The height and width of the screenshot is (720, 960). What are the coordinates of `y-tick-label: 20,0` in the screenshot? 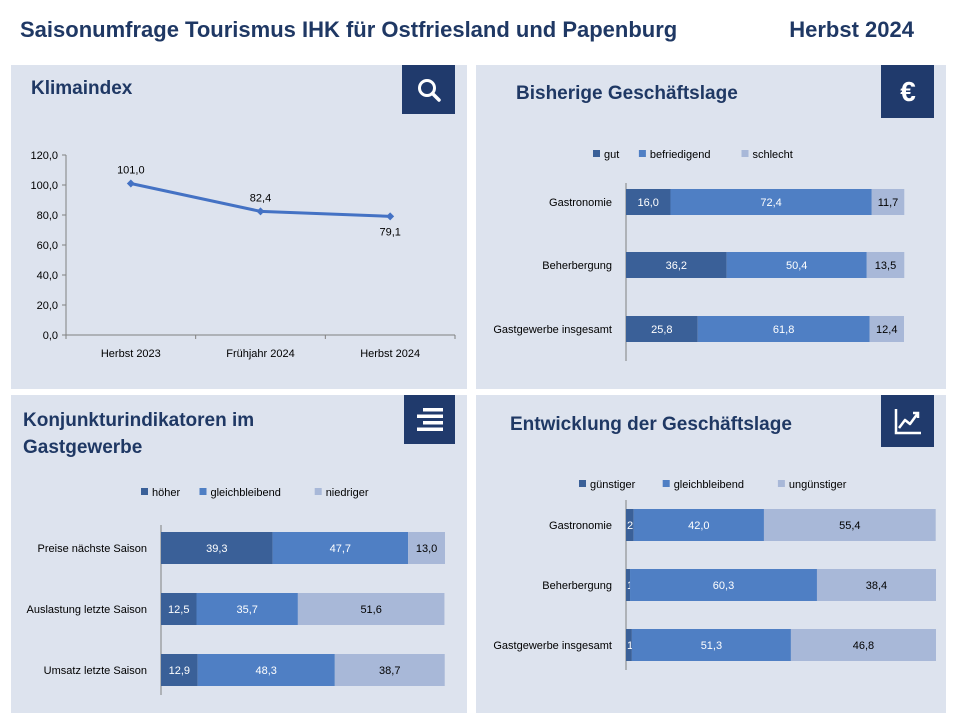 It's located at (47, 306).